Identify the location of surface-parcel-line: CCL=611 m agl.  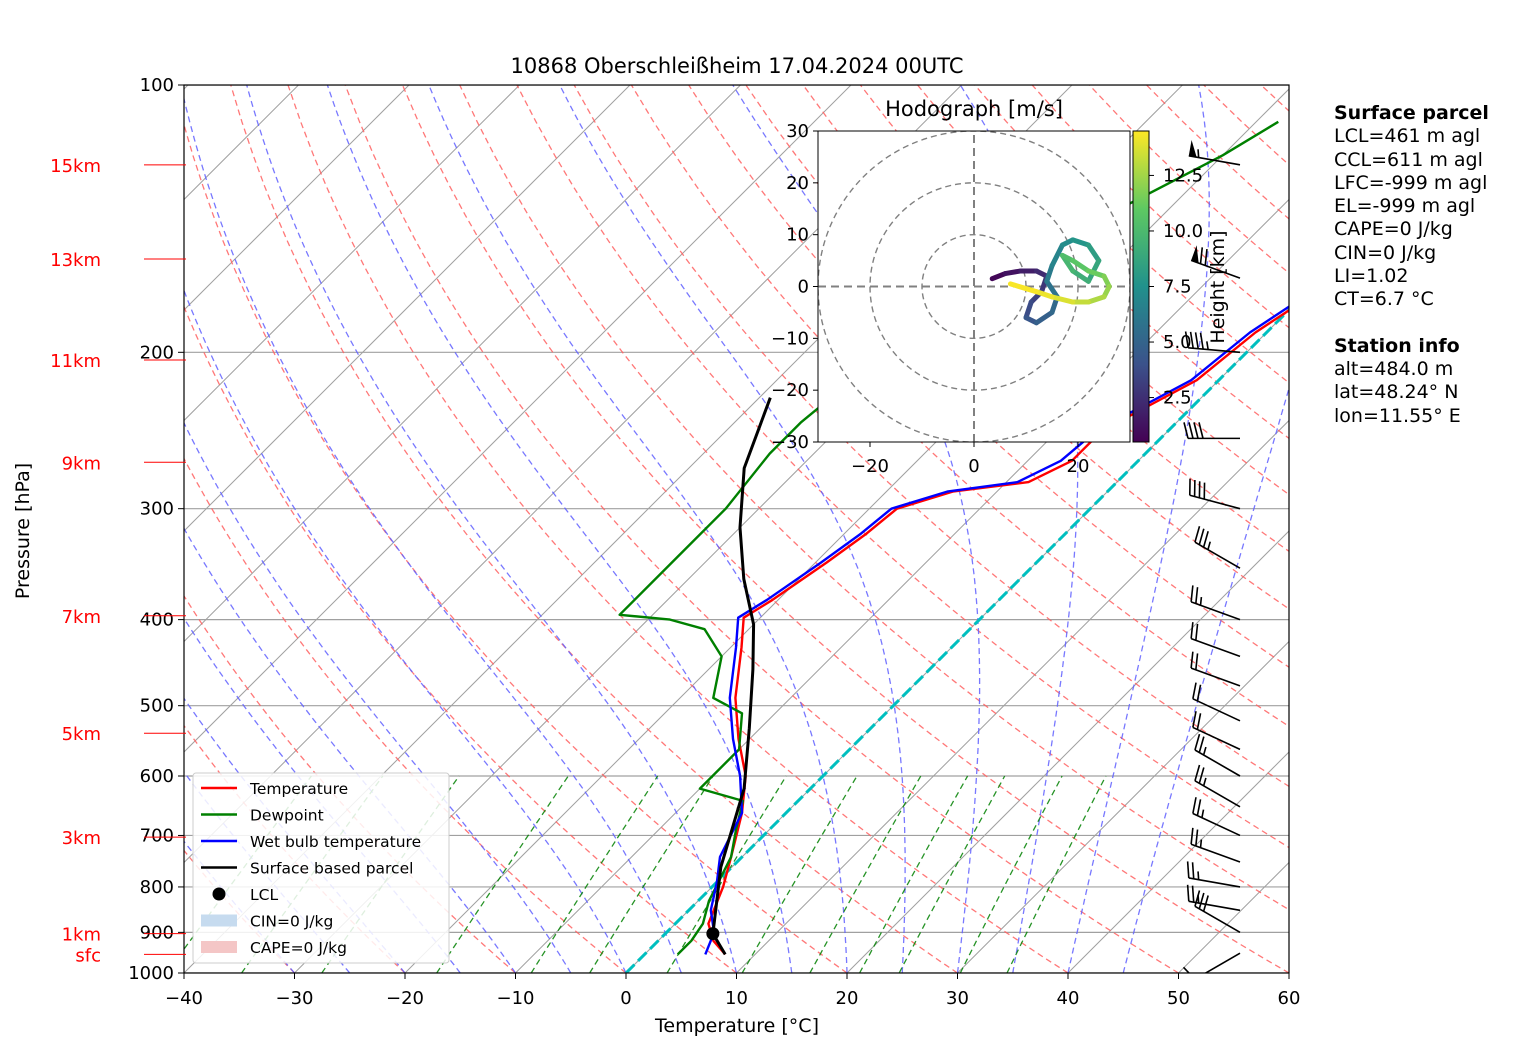
(1408, 159).